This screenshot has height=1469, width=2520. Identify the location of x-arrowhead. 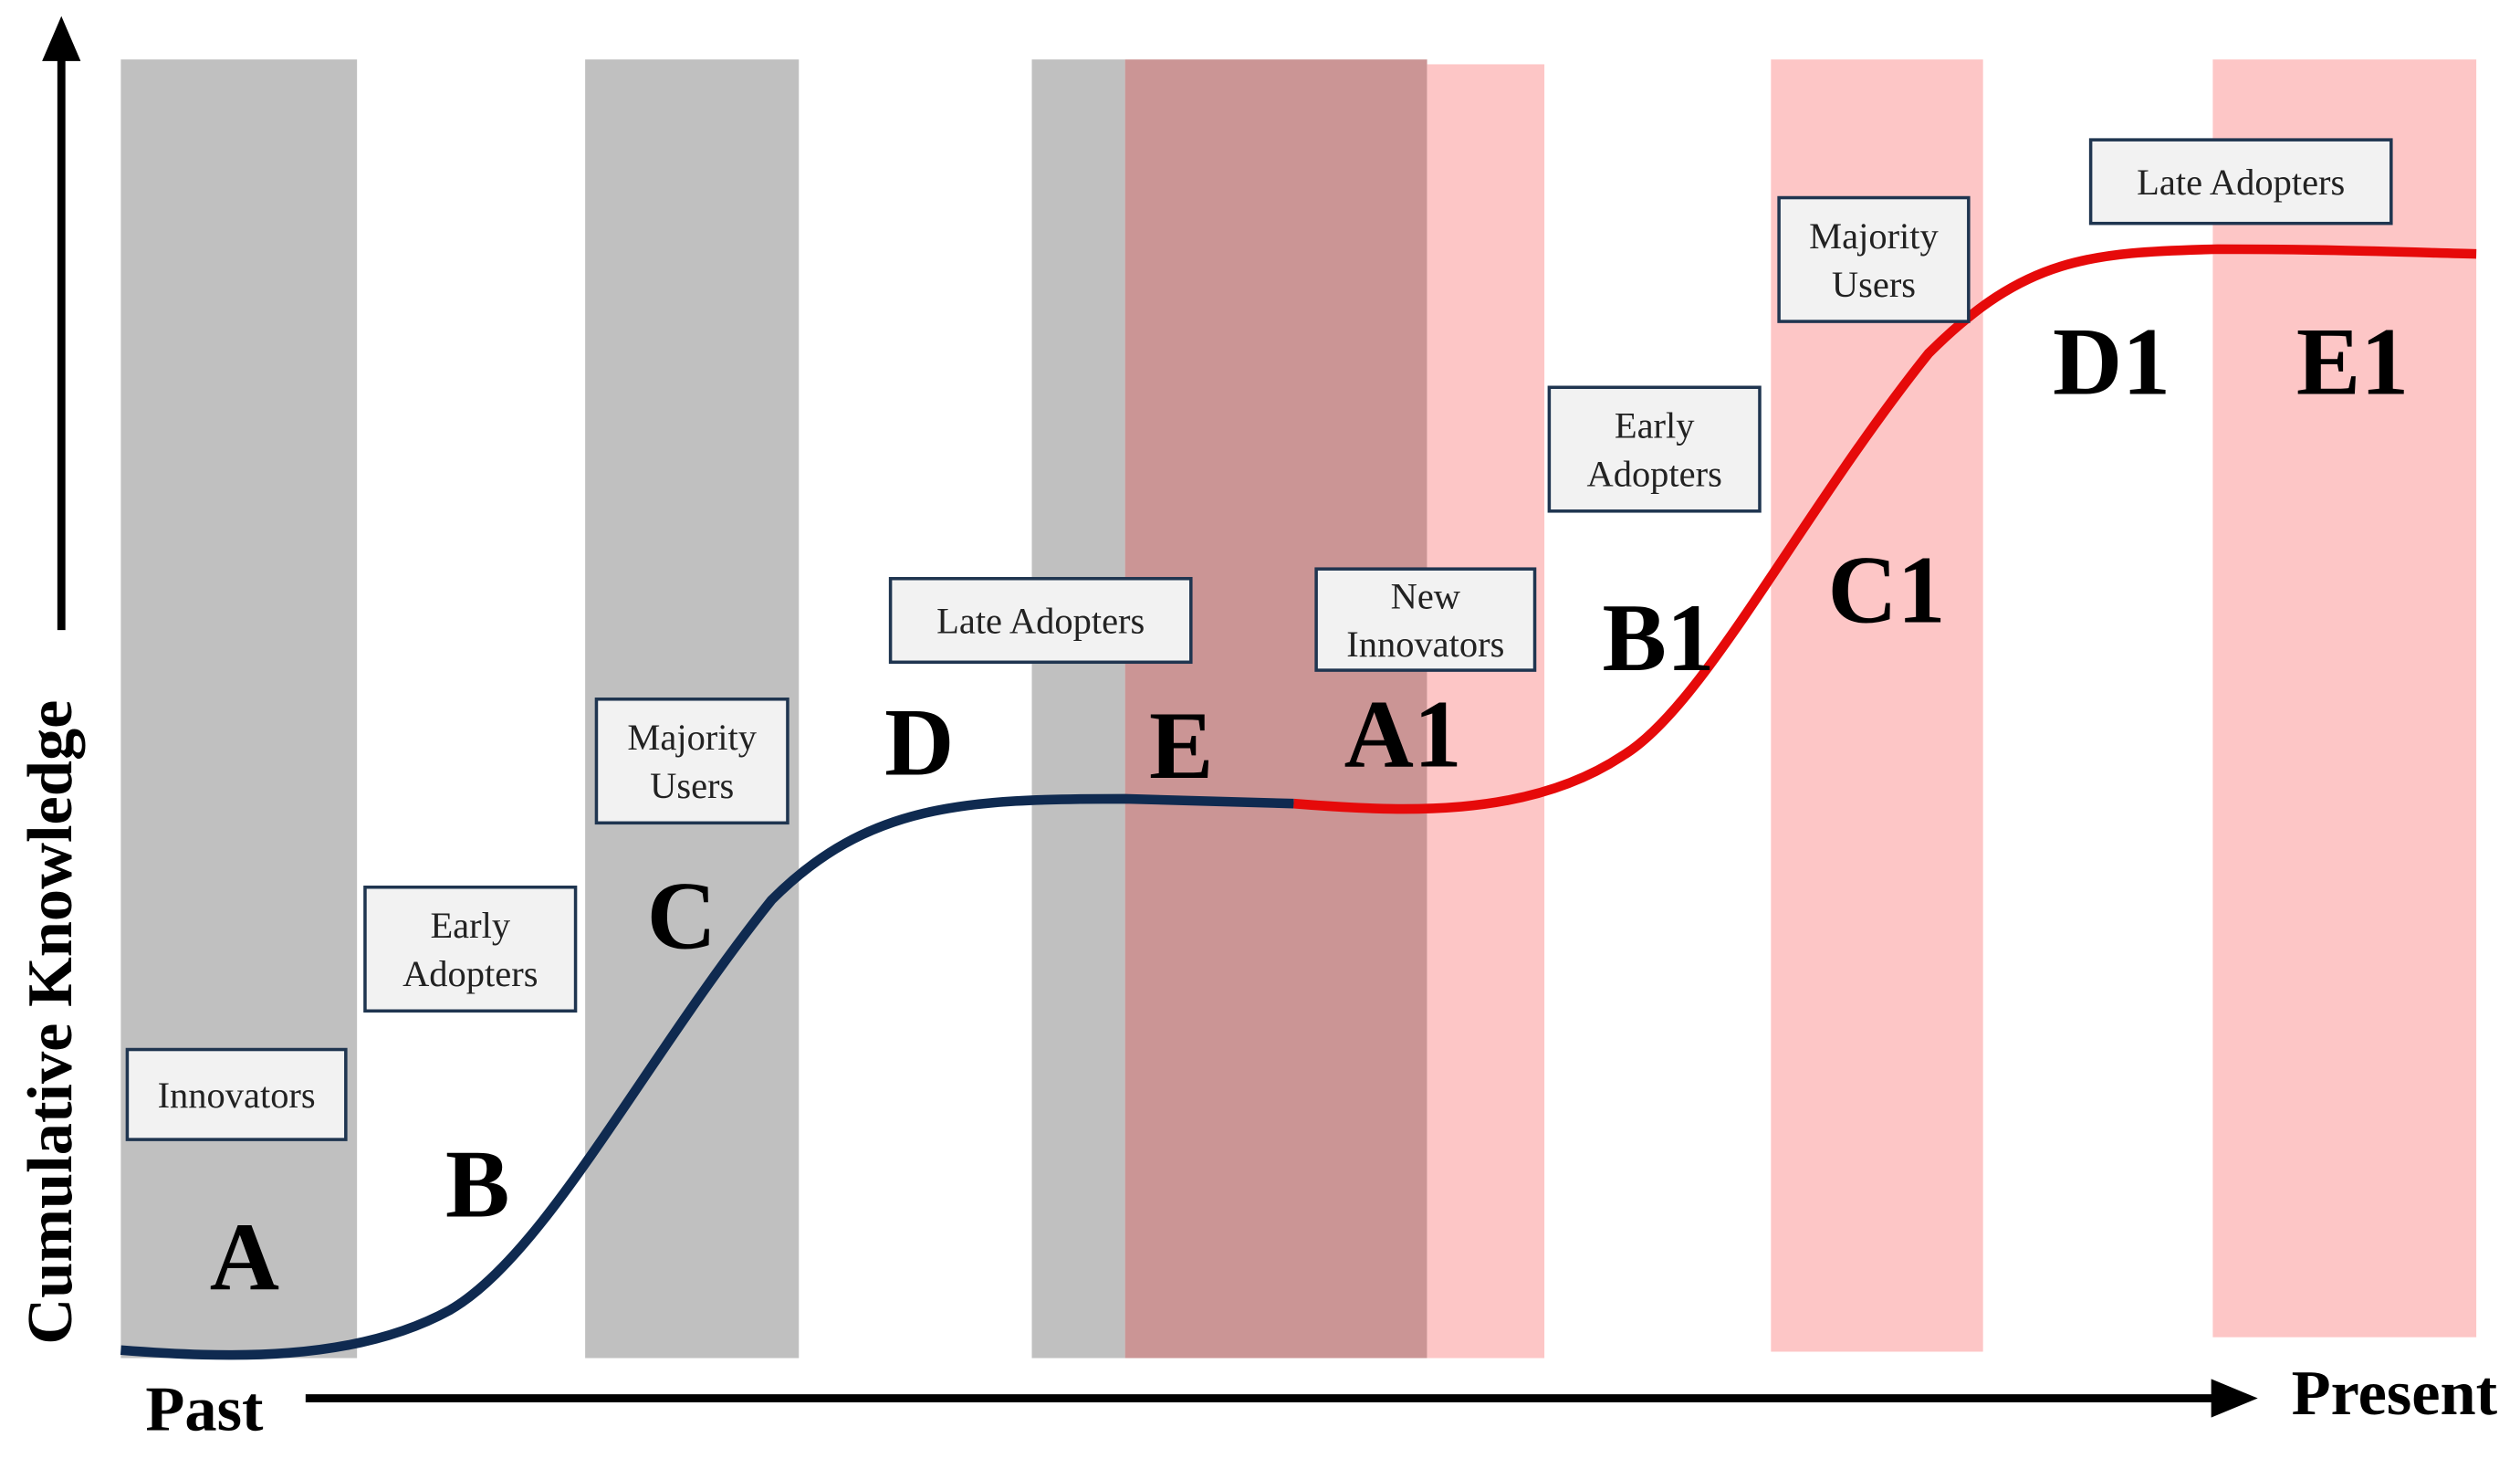
(2234, 1398).